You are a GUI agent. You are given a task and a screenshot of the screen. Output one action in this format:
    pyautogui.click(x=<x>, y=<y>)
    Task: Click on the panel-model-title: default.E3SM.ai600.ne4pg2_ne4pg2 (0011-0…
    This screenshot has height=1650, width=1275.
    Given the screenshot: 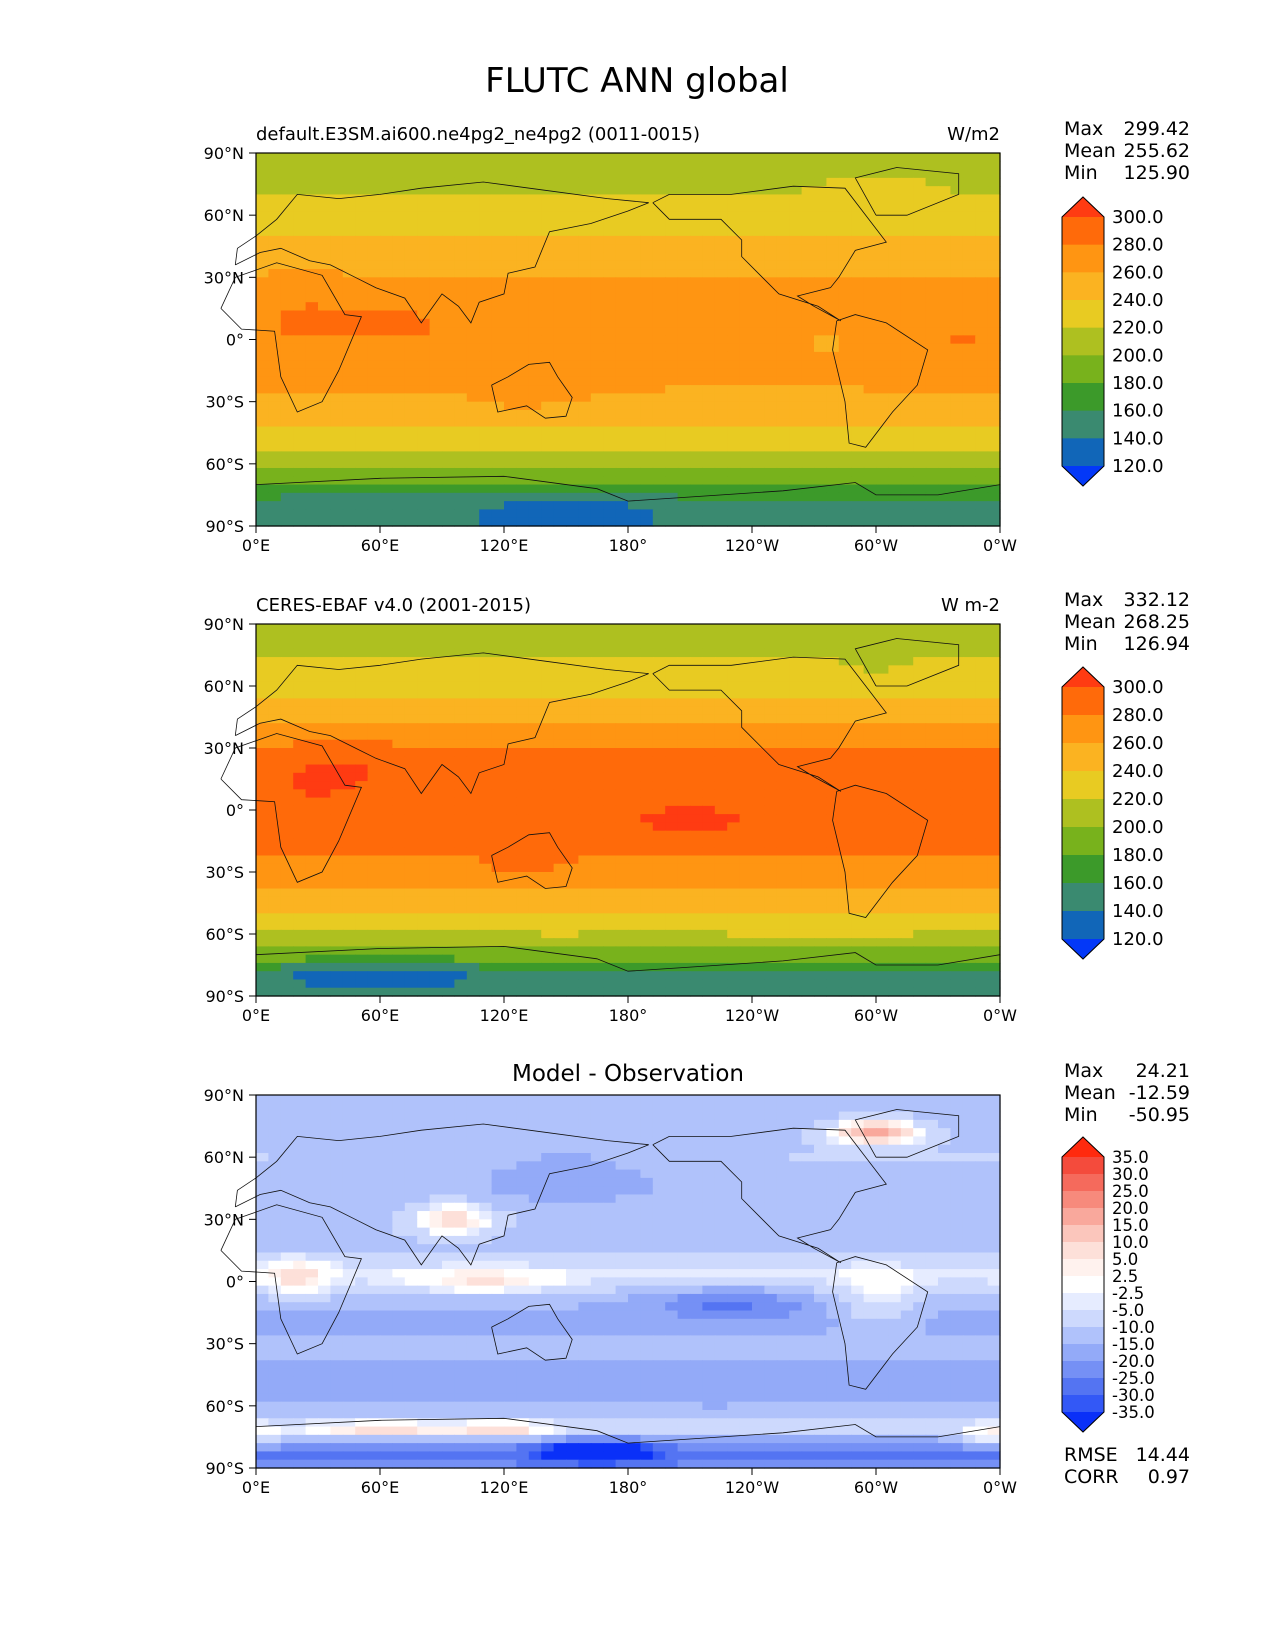 What is the action you would take?
    pyautogui.click(x=478, y=134)
    